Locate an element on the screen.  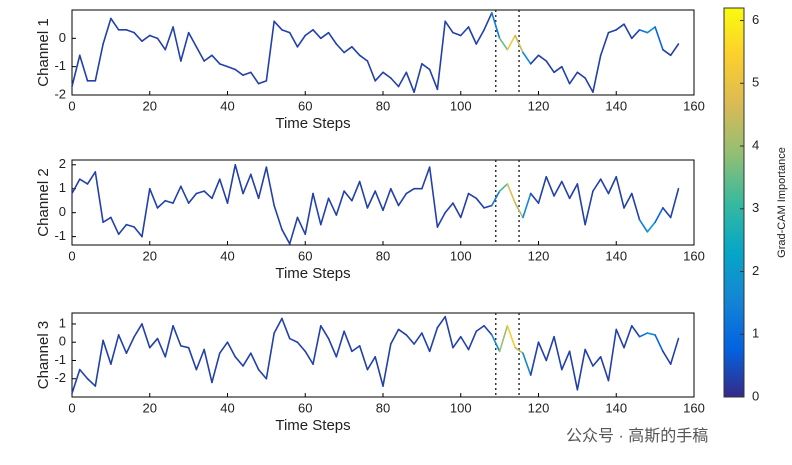
x-tick-label: 120 is located at coordinates (539, 255).